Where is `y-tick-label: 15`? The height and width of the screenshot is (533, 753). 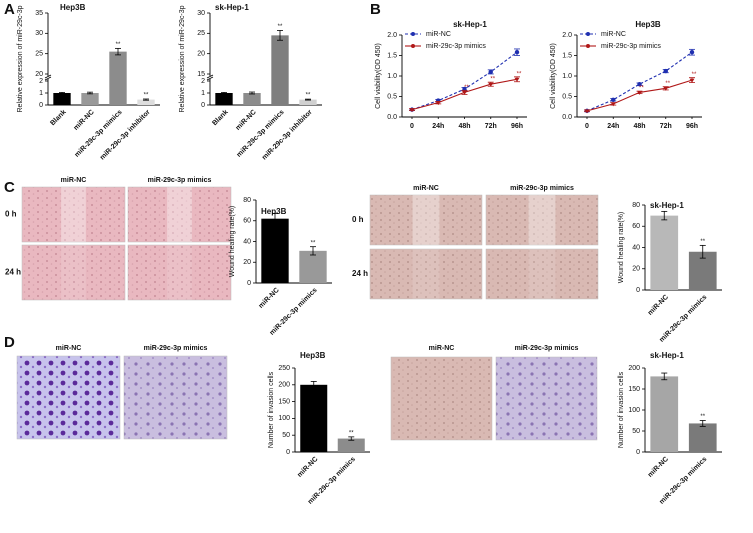
y-tick-label: 15 is located at coordinates (201, 74).